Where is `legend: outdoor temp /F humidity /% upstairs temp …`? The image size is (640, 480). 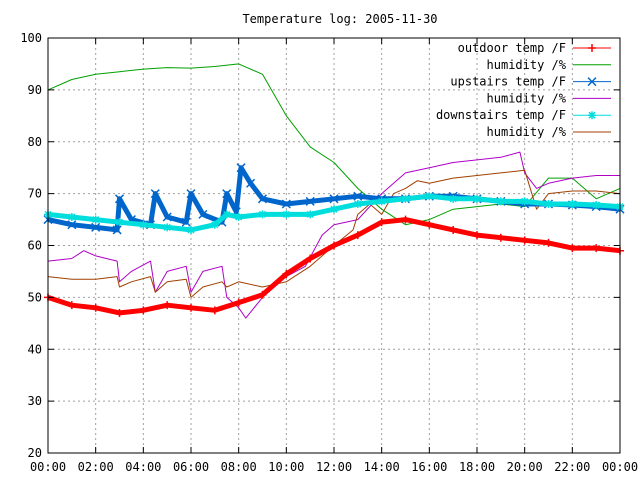
legend: outdoor temp /F humidity /% upstairs temp … is located at coordinates (523, 90).